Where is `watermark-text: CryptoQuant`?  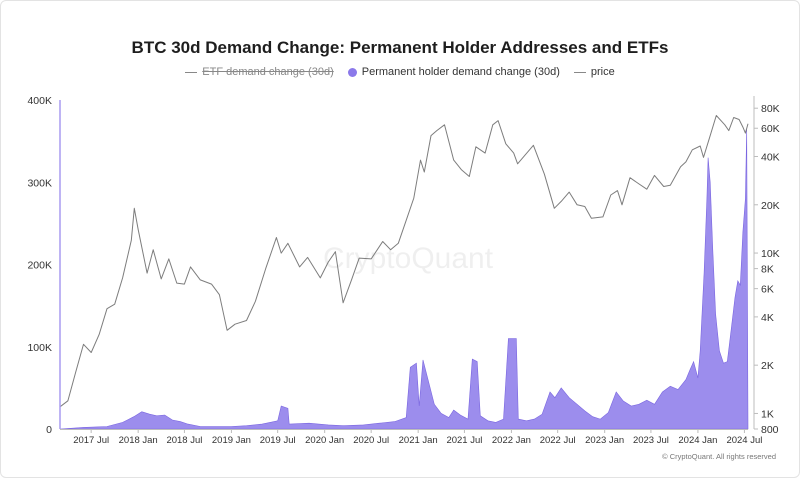
watermark-text: CryptoQuant is located at coordinates (408, 258).